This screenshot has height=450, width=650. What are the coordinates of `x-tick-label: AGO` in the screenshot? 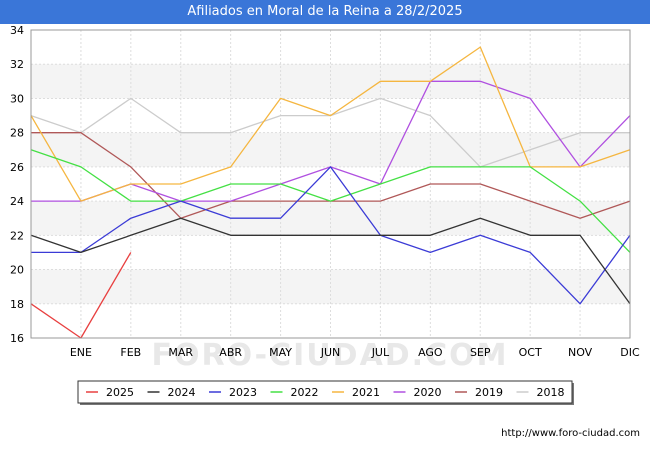 It's located at (430, 352).